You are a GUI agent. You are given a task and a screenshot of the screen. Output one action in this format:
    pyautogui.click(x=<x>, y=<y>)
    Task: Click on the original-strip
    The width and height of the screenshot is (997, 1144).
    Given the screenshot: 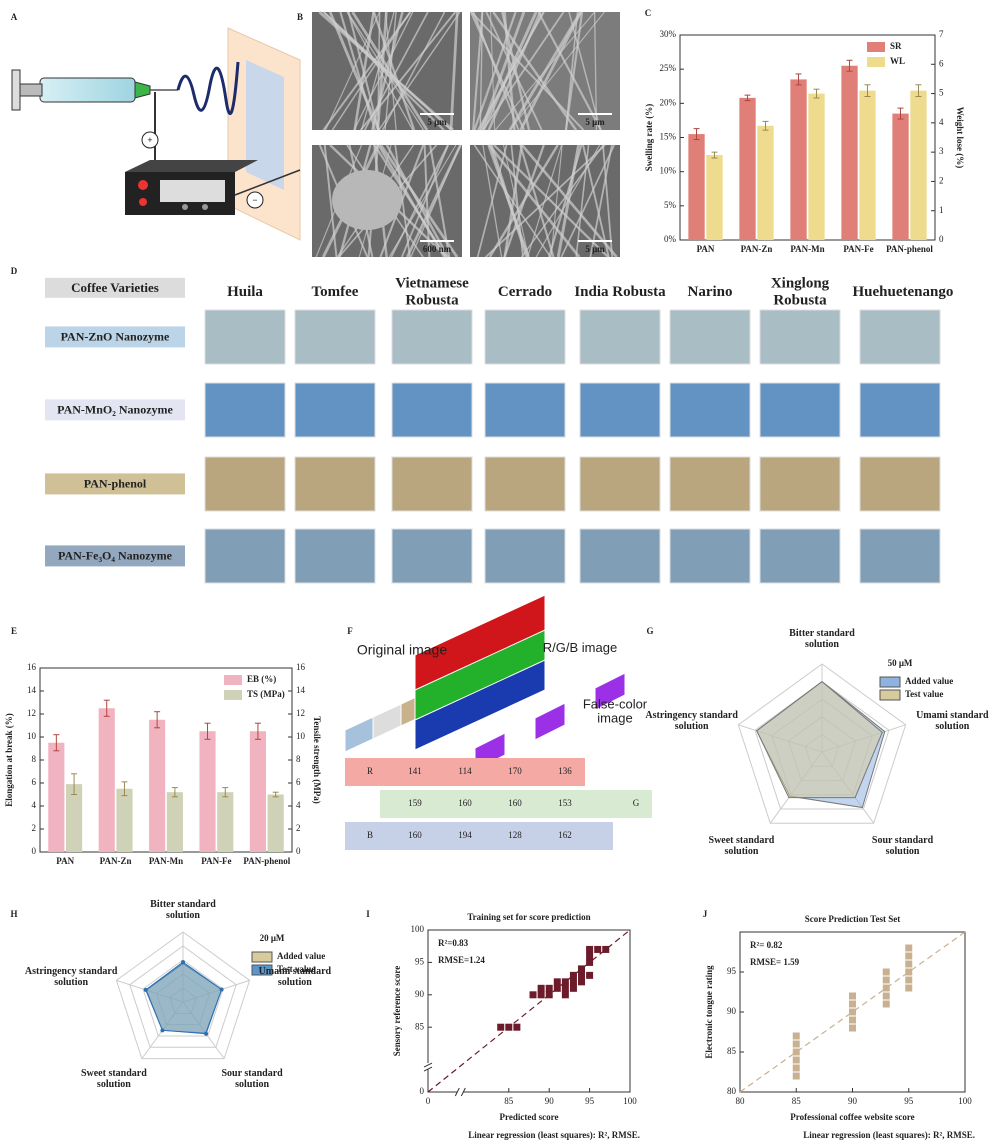 What is the action you would take?
    pyautogui.click(x=359, y=734)
    